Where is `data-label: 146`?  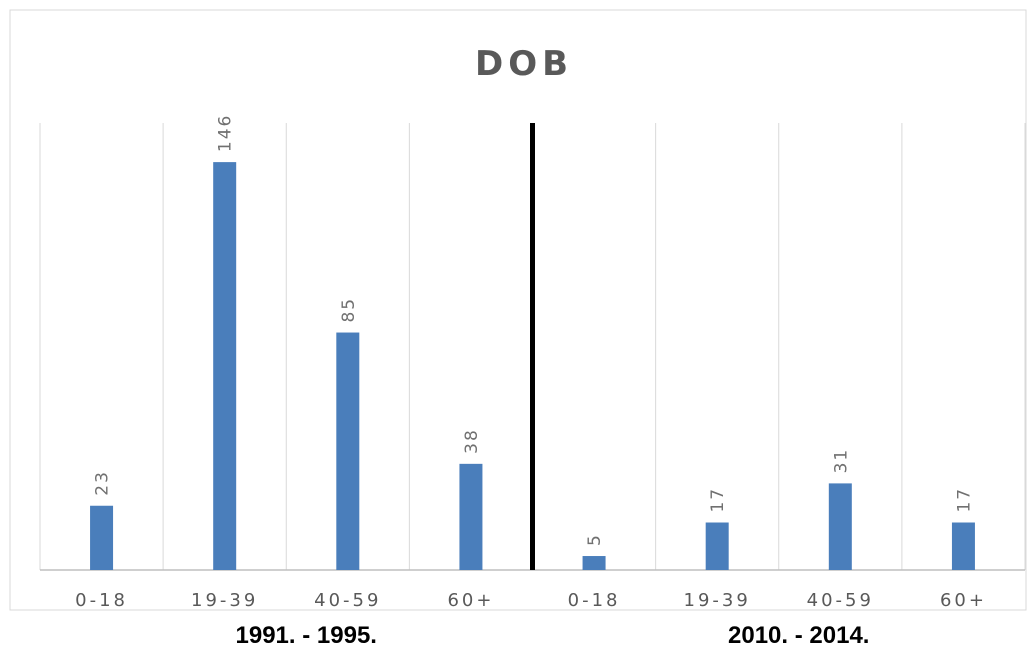
data-label: 146 is located at coordinates (226, 133).